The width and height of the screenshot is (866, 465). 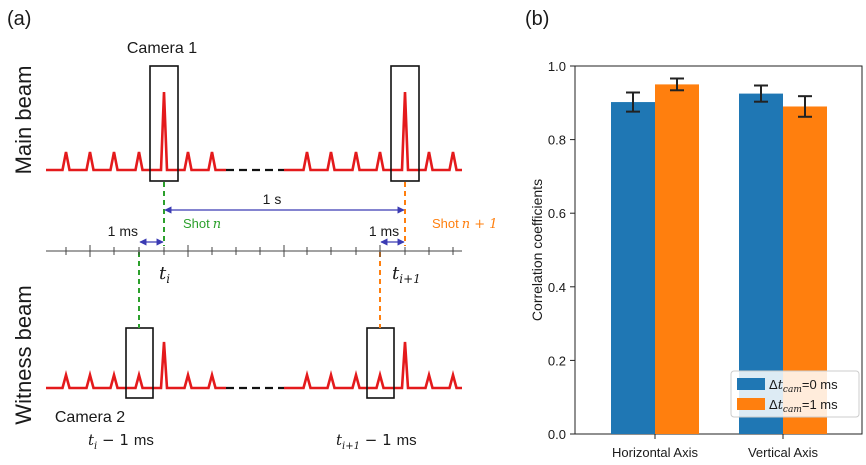 I want to click on time-axis, so click(x=254, y=251).